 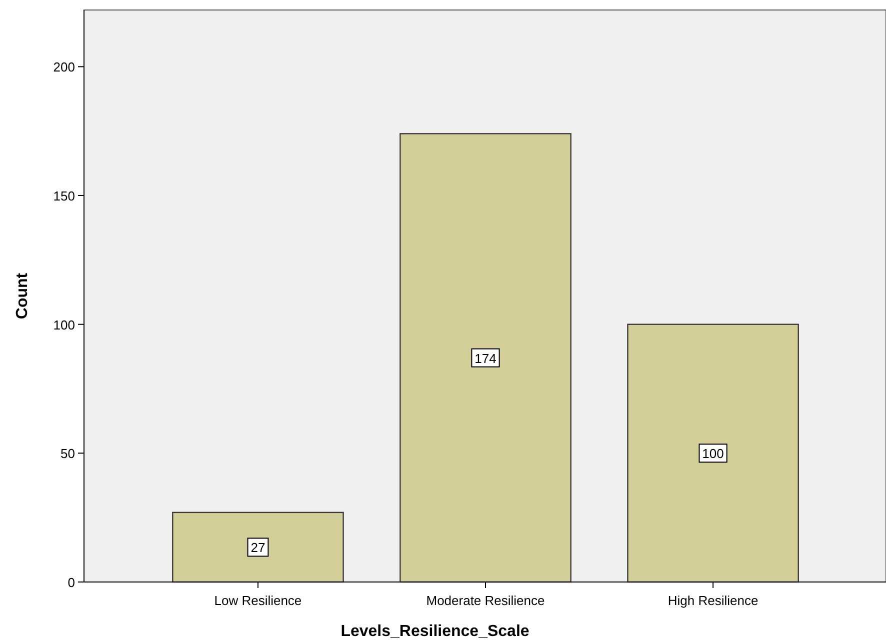 I want to click on y-tick-label: 100, so click(x=64, y=324).